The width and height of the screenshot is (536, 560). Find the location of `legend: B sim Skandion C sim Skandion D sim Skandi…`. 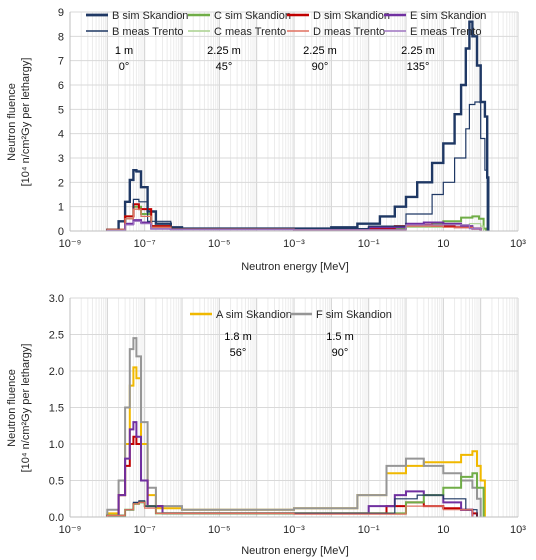

legend: B sim Skandion C sim Skandion D sim Skandi… is located at coordinates (286, 24).